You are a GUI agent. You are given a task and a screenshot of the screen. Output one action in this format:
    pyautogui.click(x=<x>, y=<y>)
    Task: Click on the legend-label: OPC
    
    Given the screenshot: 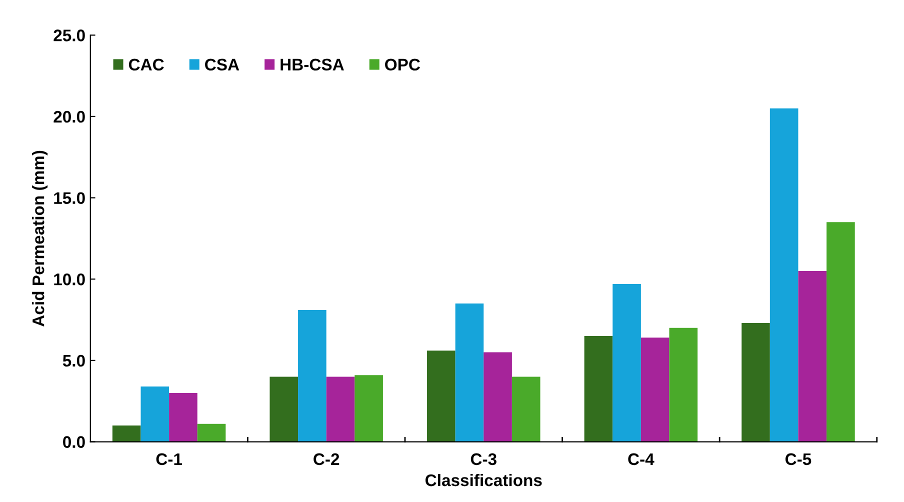 What is the action you would take?
    pyautogui.click(x=402, y=64)
    